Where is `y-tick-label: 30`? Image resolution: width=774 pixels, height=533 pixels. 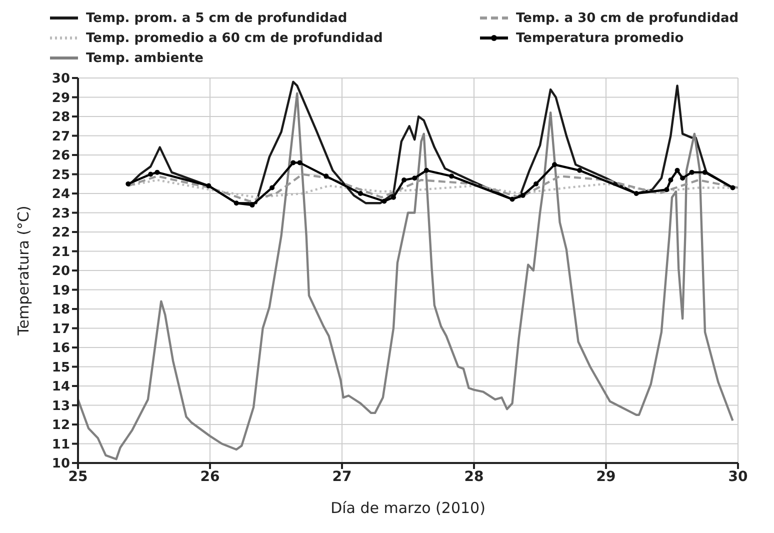 y-tick-label: 30 is located at coordinates (61, 79).